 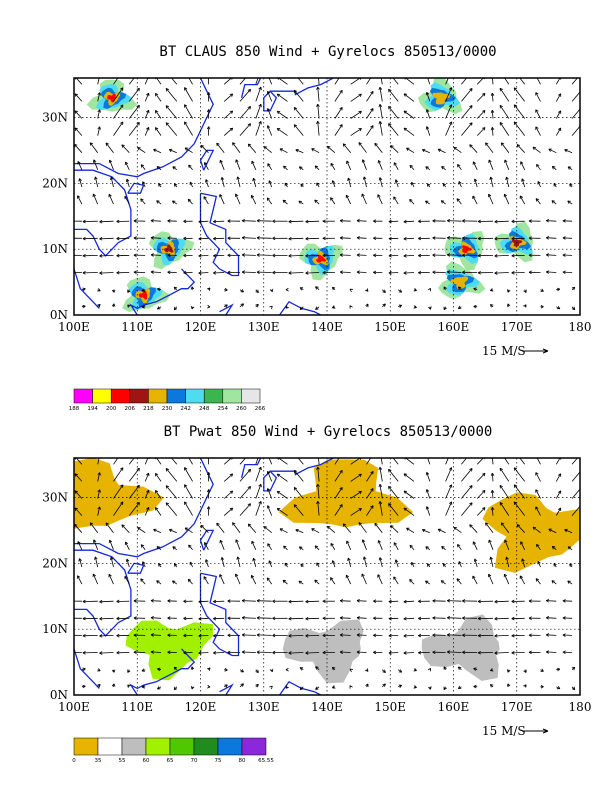 What do you see at coordinates (55, 118) in the screenshot?
I see `y-tick-label: 30N` at bounding box center [55, 118].